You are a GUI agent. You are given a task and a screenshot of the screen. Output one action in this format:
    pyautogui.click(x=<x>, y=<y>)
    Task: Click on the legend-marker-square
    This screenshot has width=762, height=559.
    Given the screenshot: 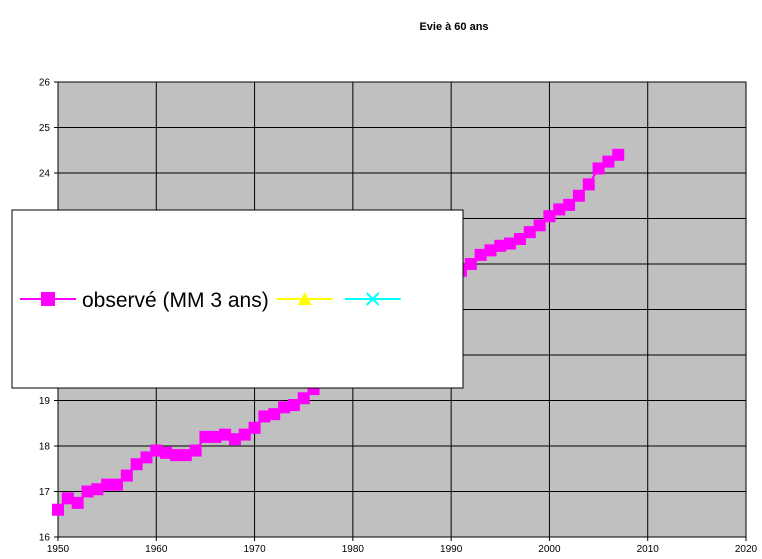 What is the action you would take?
    pyautogui.click(x=48, y=299)
    